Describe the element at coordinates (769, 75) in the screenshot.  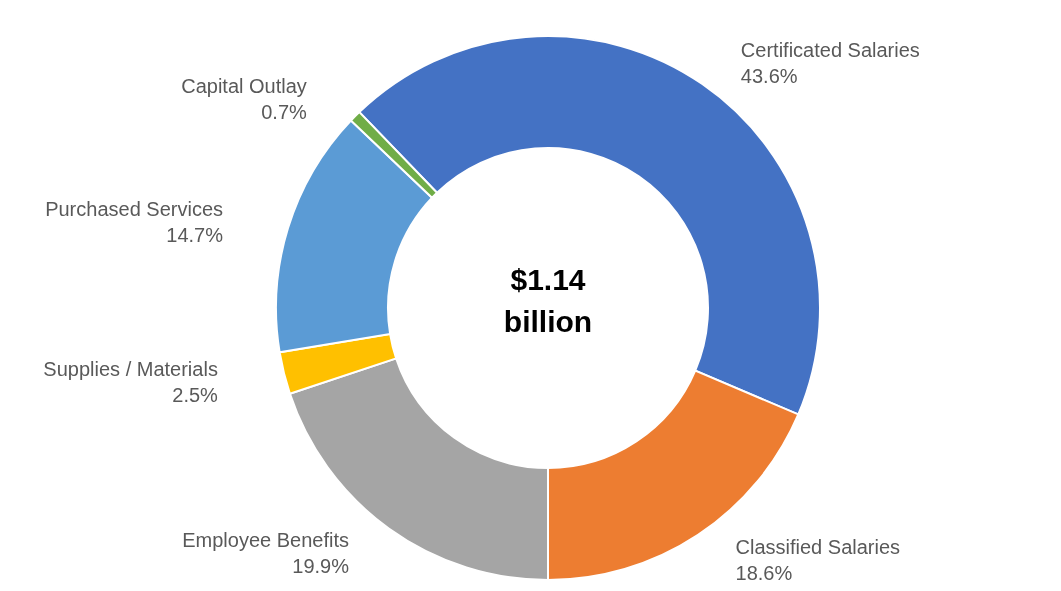
I see `data-label: 43.6%` at that location.